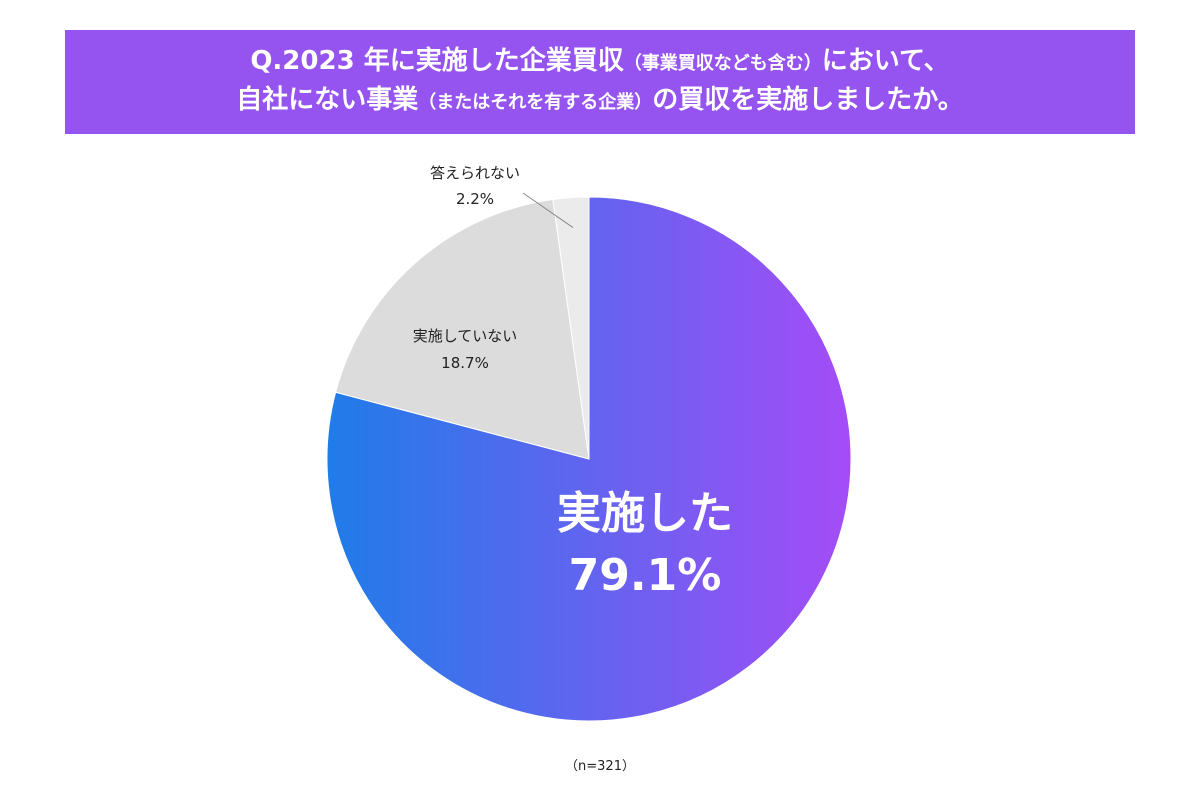 The width and height of the screenshot is (1200, 800). I want to click on slice-label-not-implemented: 実施していない, so click(465, 336).